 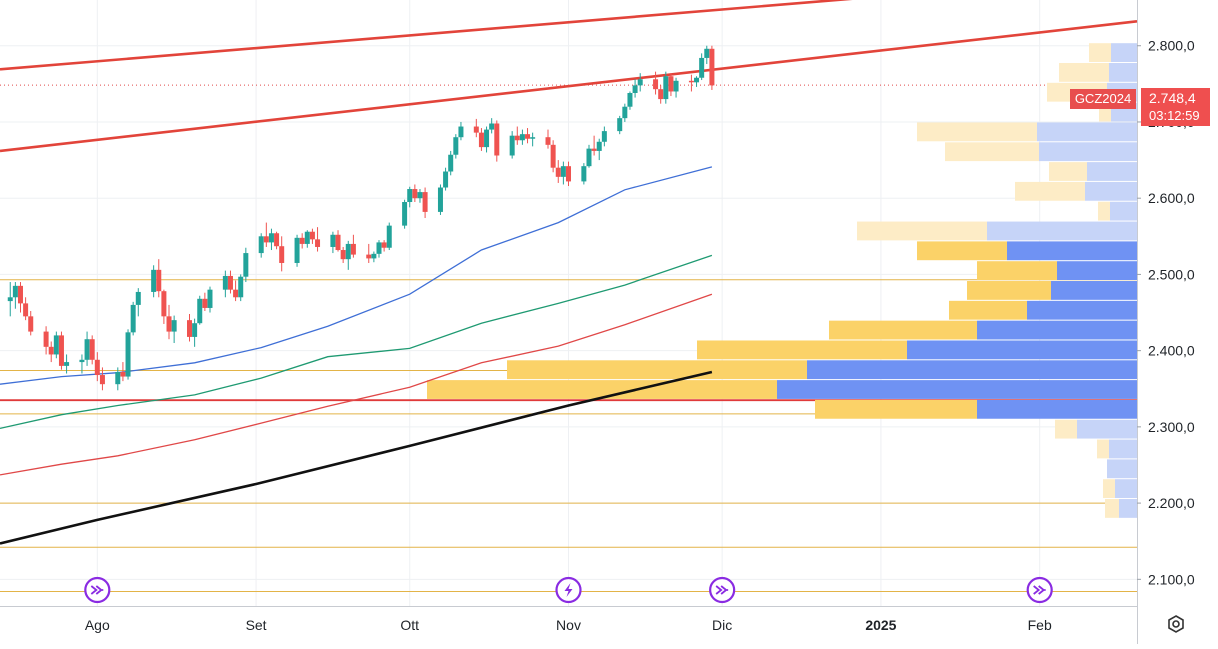 I want to click on lightning-event-icon, so click(x=568, y=590).